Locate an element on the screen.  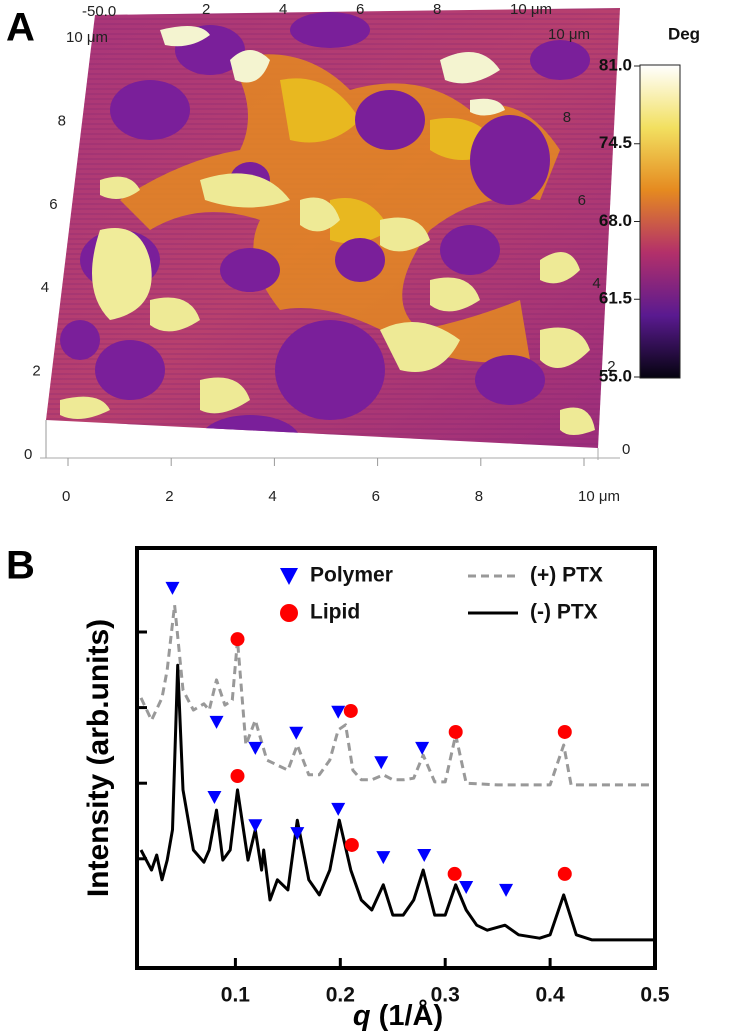
top-tick-label: 8 is located at coordinates (437, 9).